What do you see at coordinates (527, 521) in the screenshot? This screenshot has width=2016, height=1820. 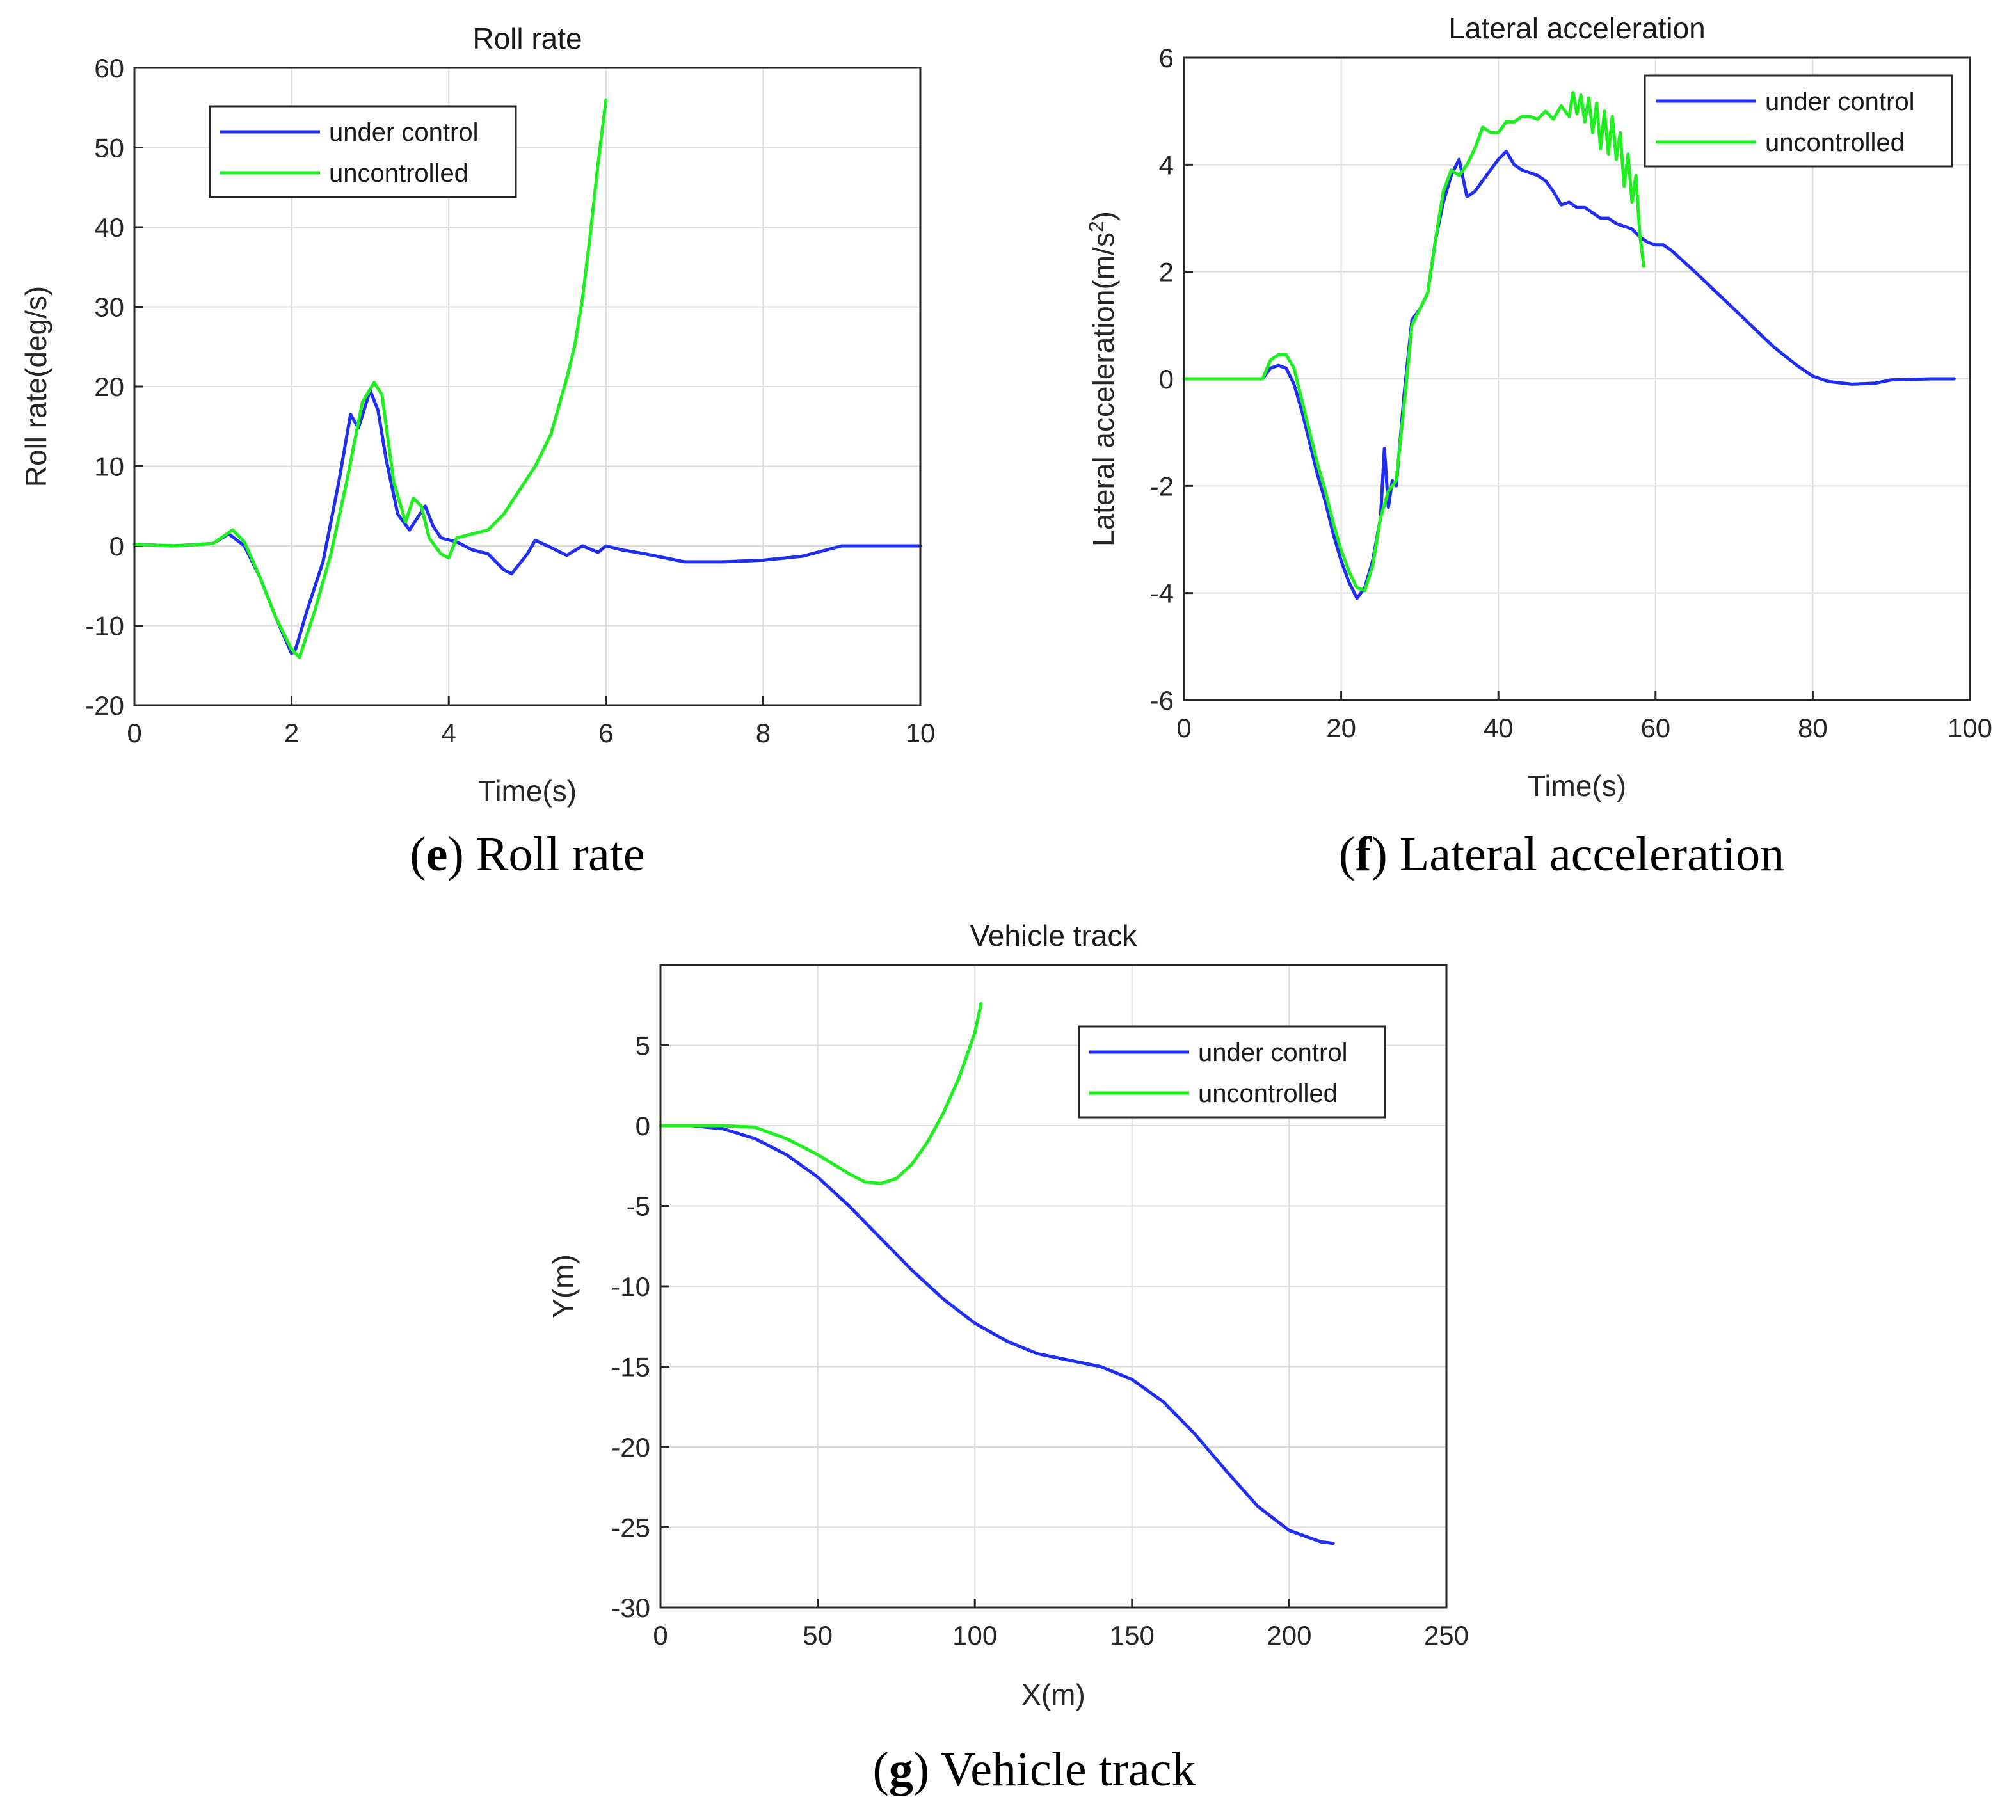 I see `roll-rate-series-under-control-line` at bounding box center [527, 521].